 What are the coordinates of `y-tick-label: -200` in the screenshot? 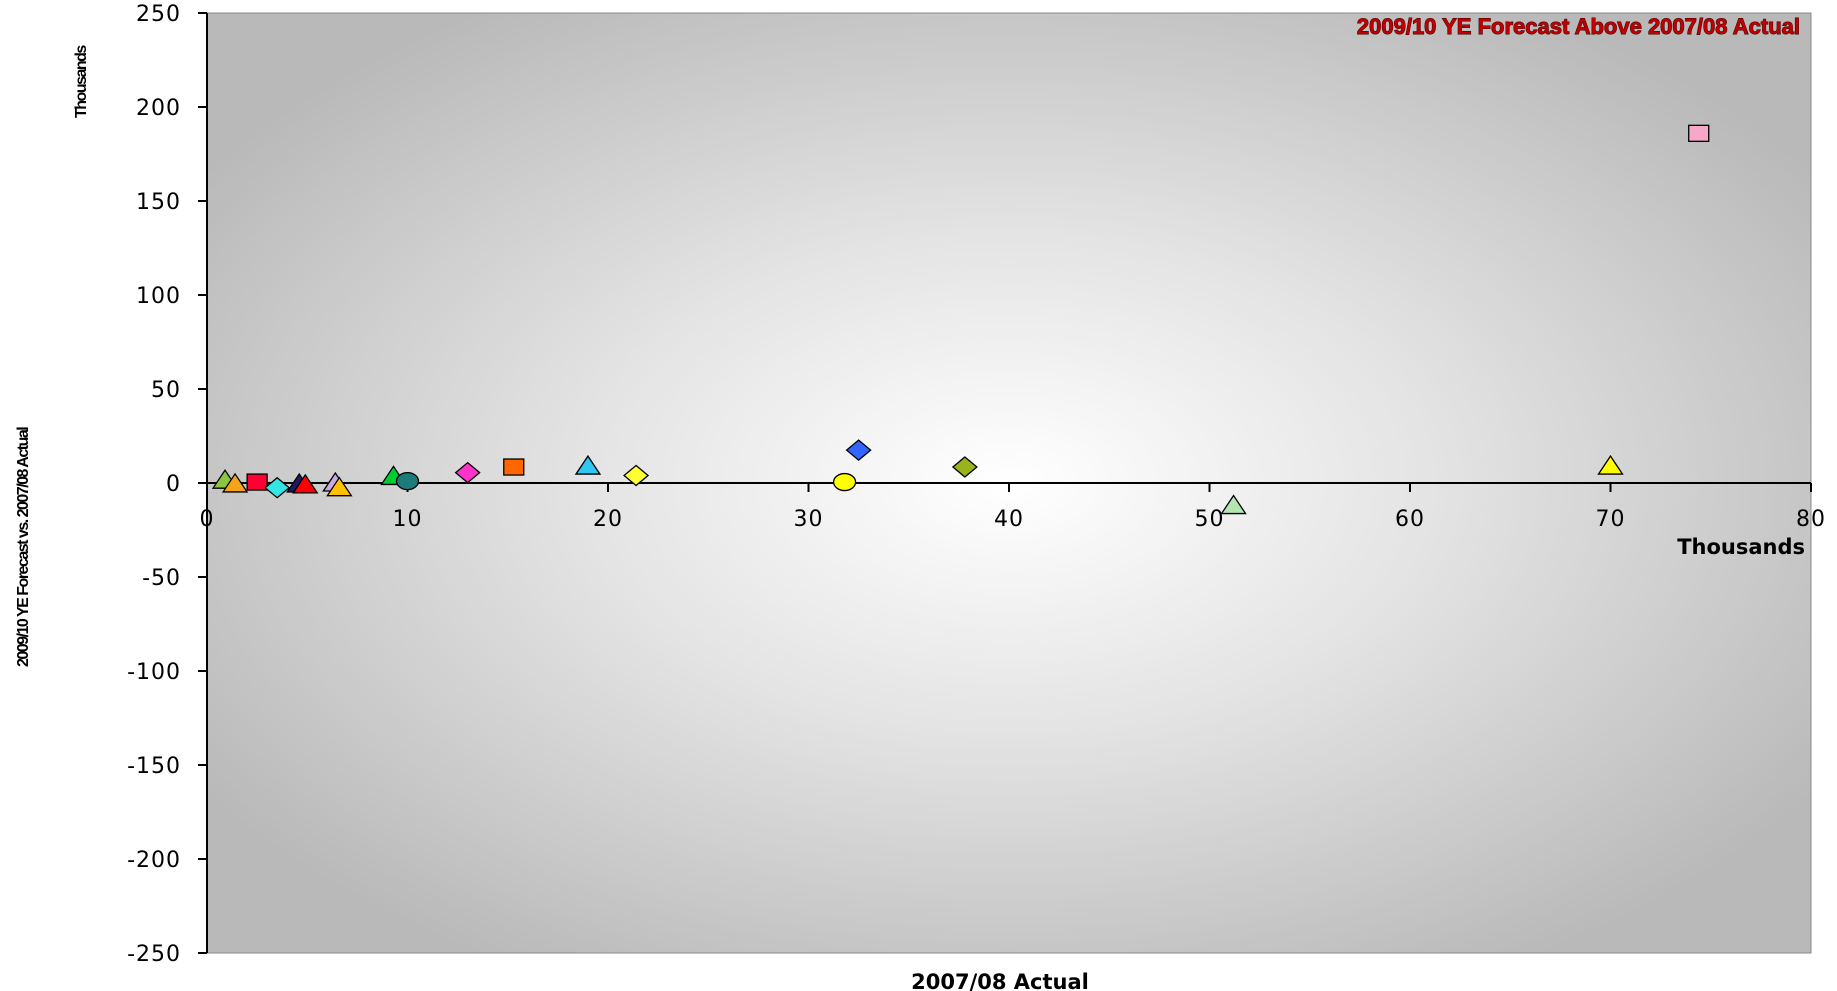 It's located at (154, 860).